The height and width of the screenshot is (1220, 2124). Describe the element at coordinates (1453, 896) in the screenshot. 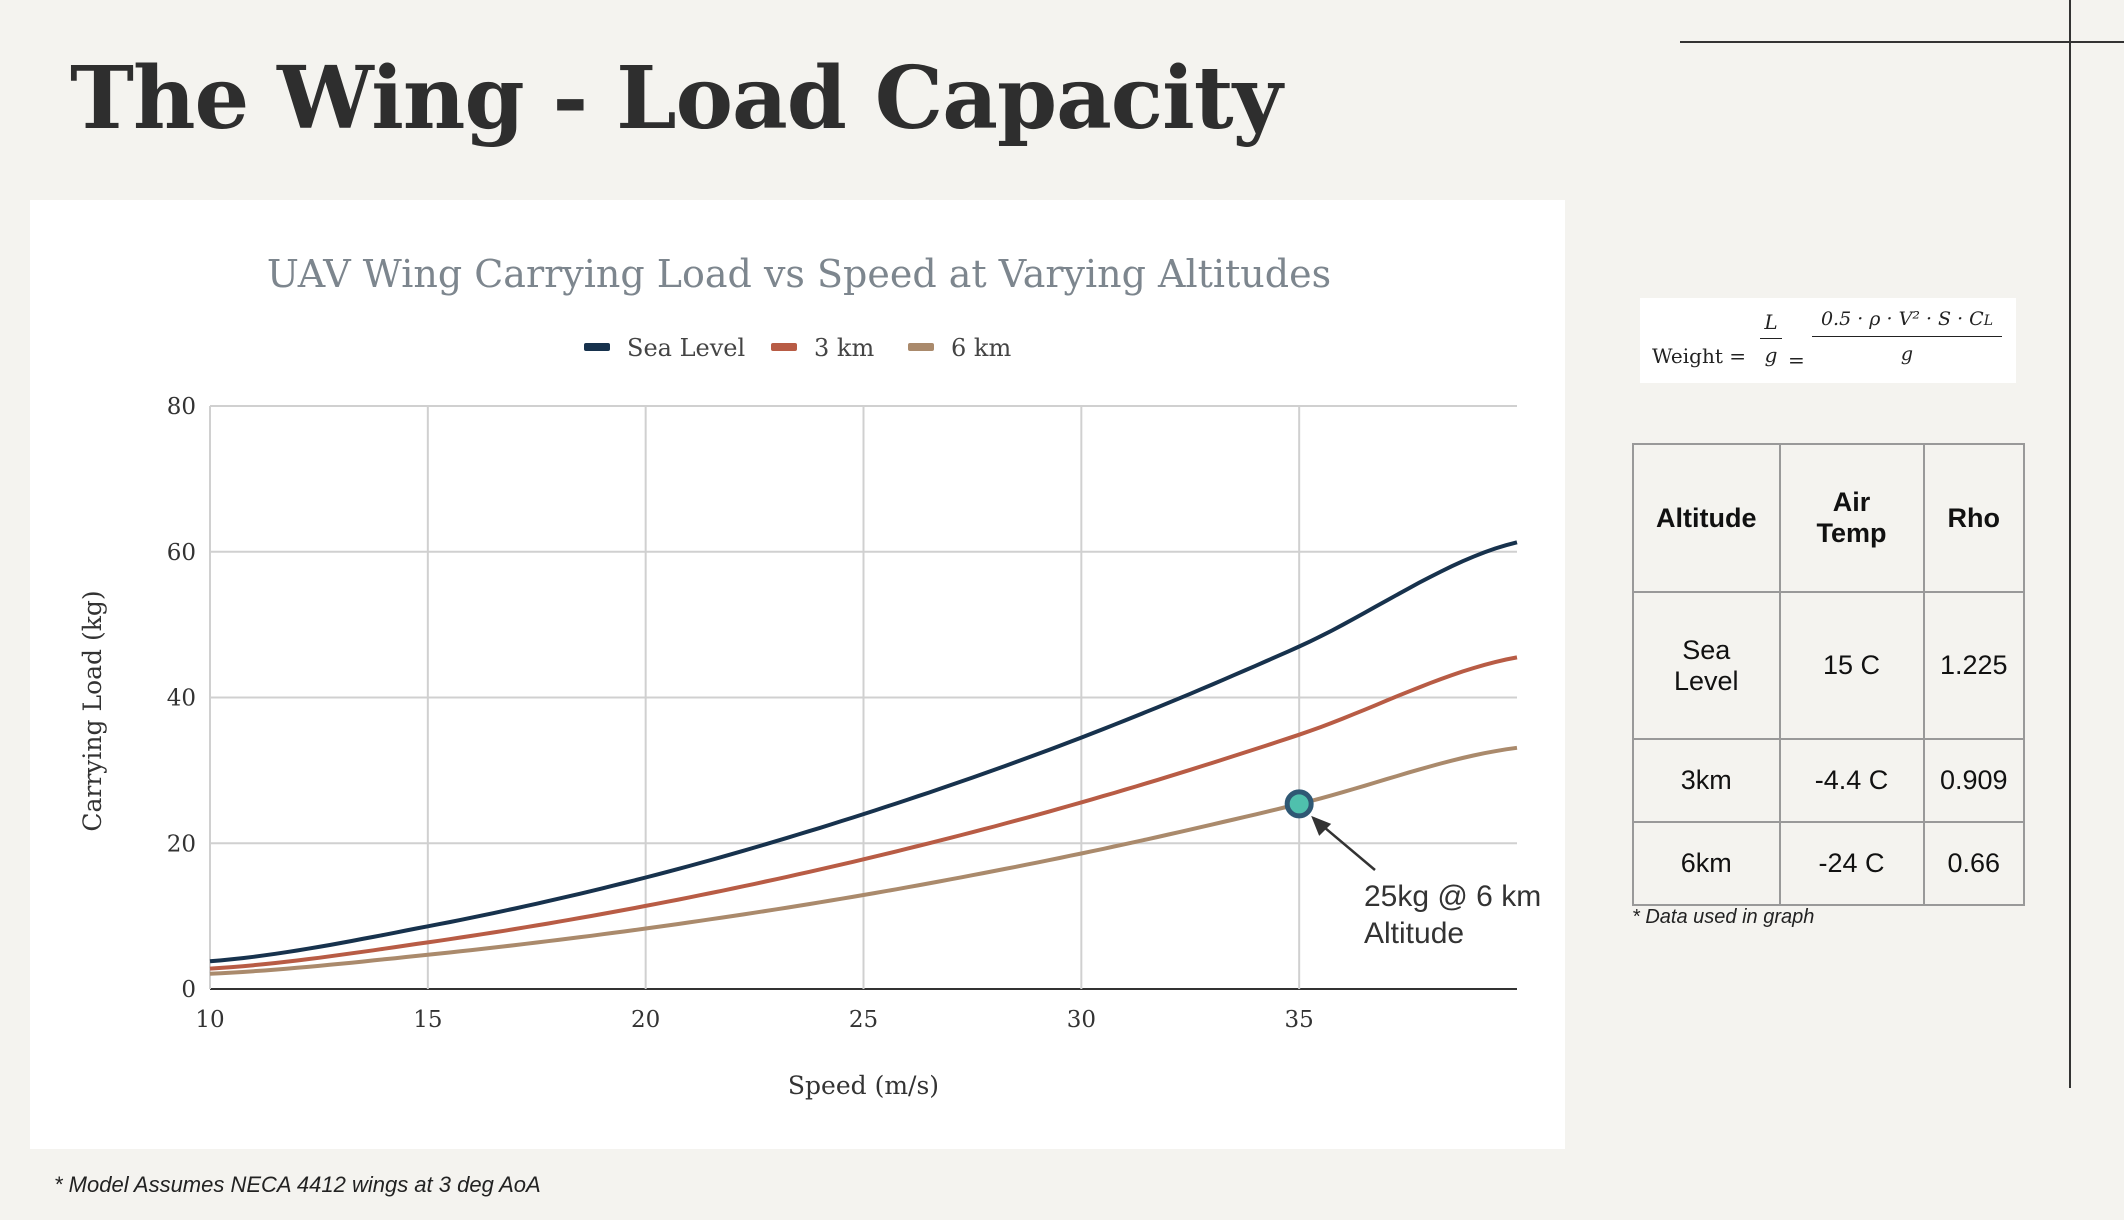

I see `annotation-line1: 25kg @ 6 km` at that location.